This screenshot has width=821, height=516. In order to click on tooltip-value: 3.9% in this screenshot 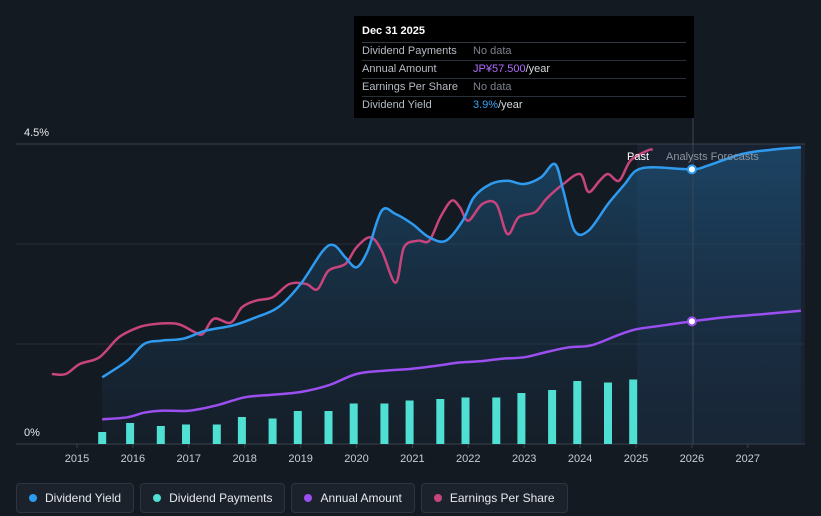, I will do `click(486, 105)`.